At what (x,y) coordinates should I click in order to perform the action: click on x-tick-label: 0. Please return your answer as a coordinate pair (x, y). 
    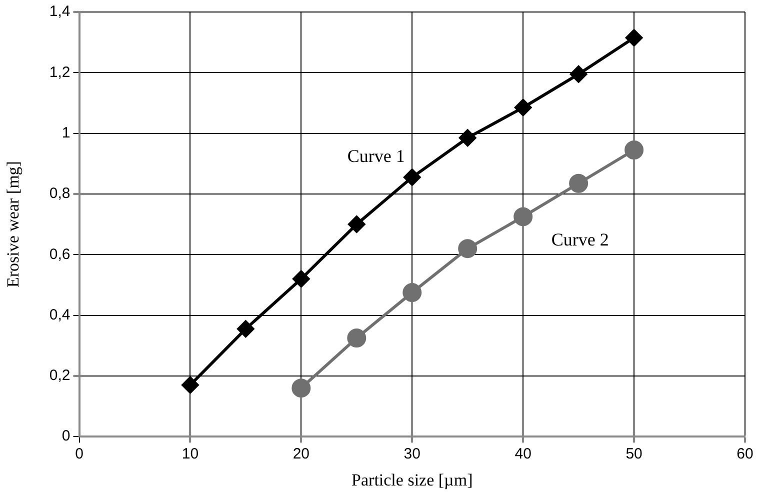
    Looking at the image, I should click on (79, 454).